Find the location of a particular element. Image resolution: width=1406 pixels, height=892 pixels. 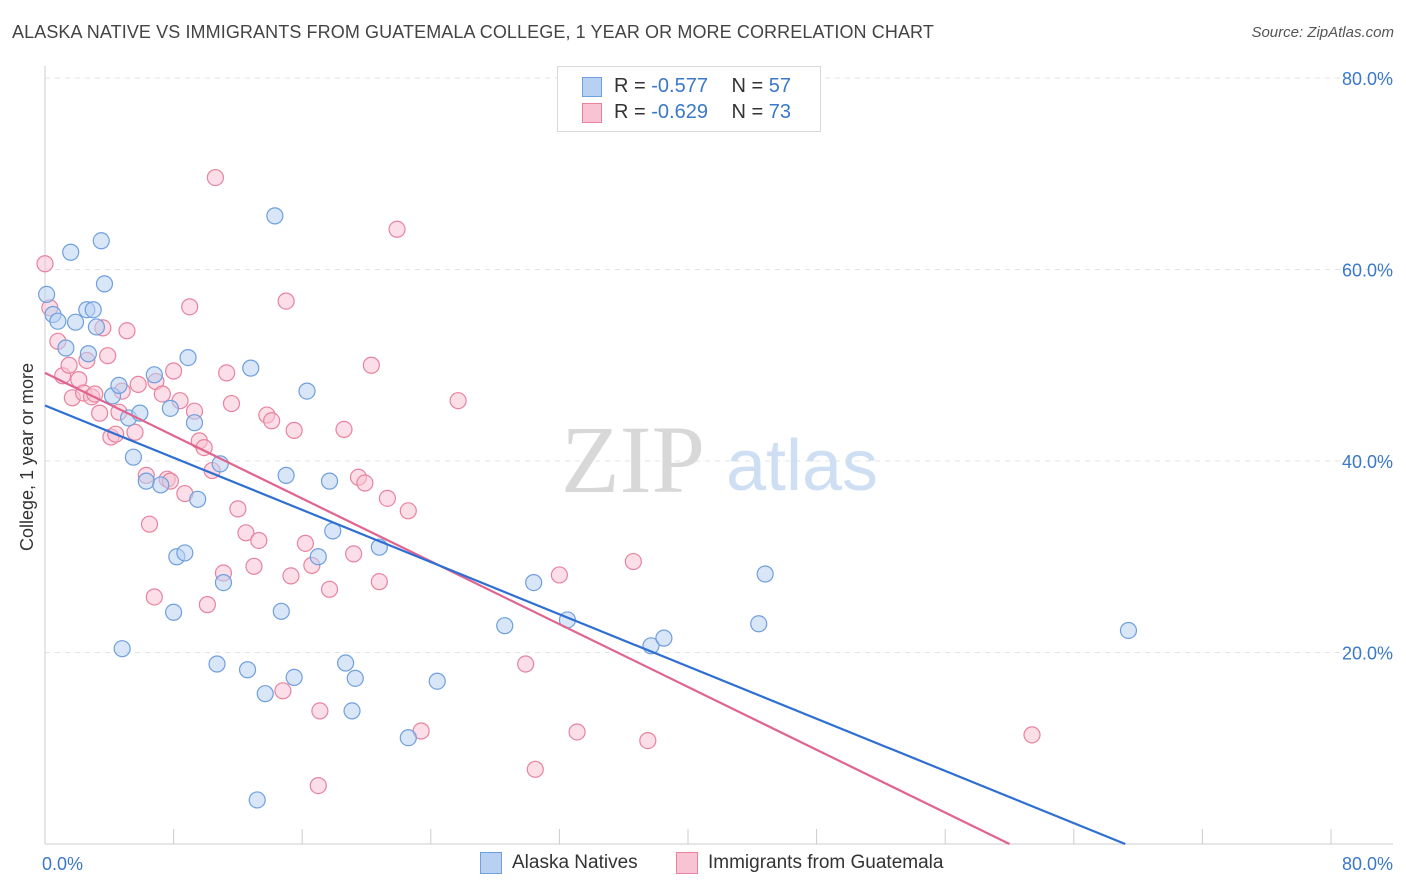

bottom-legend-guatemala: Immigrants from Guatemala is located at coordinates (809, 863).